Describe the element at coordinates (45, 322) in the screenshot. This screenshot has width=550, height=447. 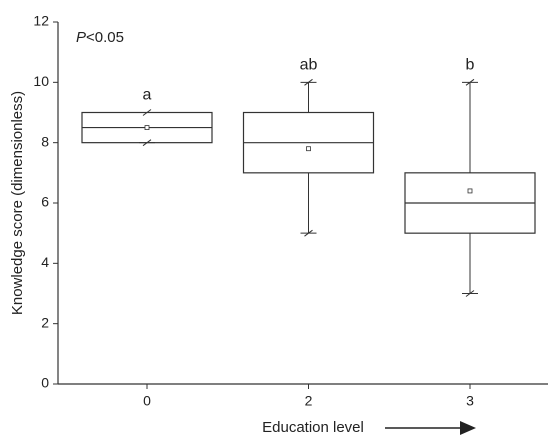
I see `y-tick-label: 2` at that location.